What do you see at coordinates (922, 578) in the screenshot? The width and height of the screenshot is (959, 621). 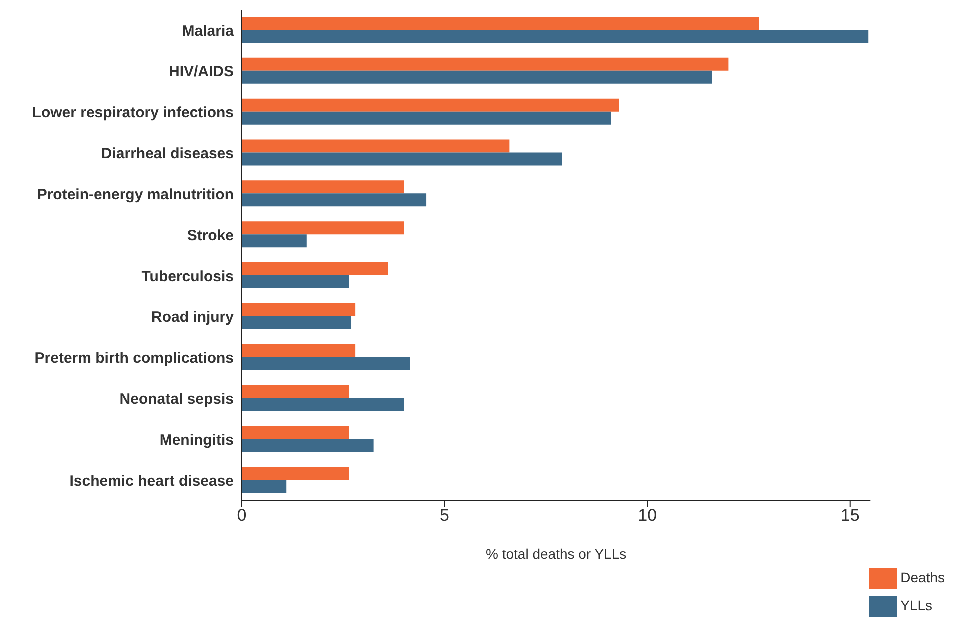 I see `legend-label: Deaths` at bounding box center [922, 578].